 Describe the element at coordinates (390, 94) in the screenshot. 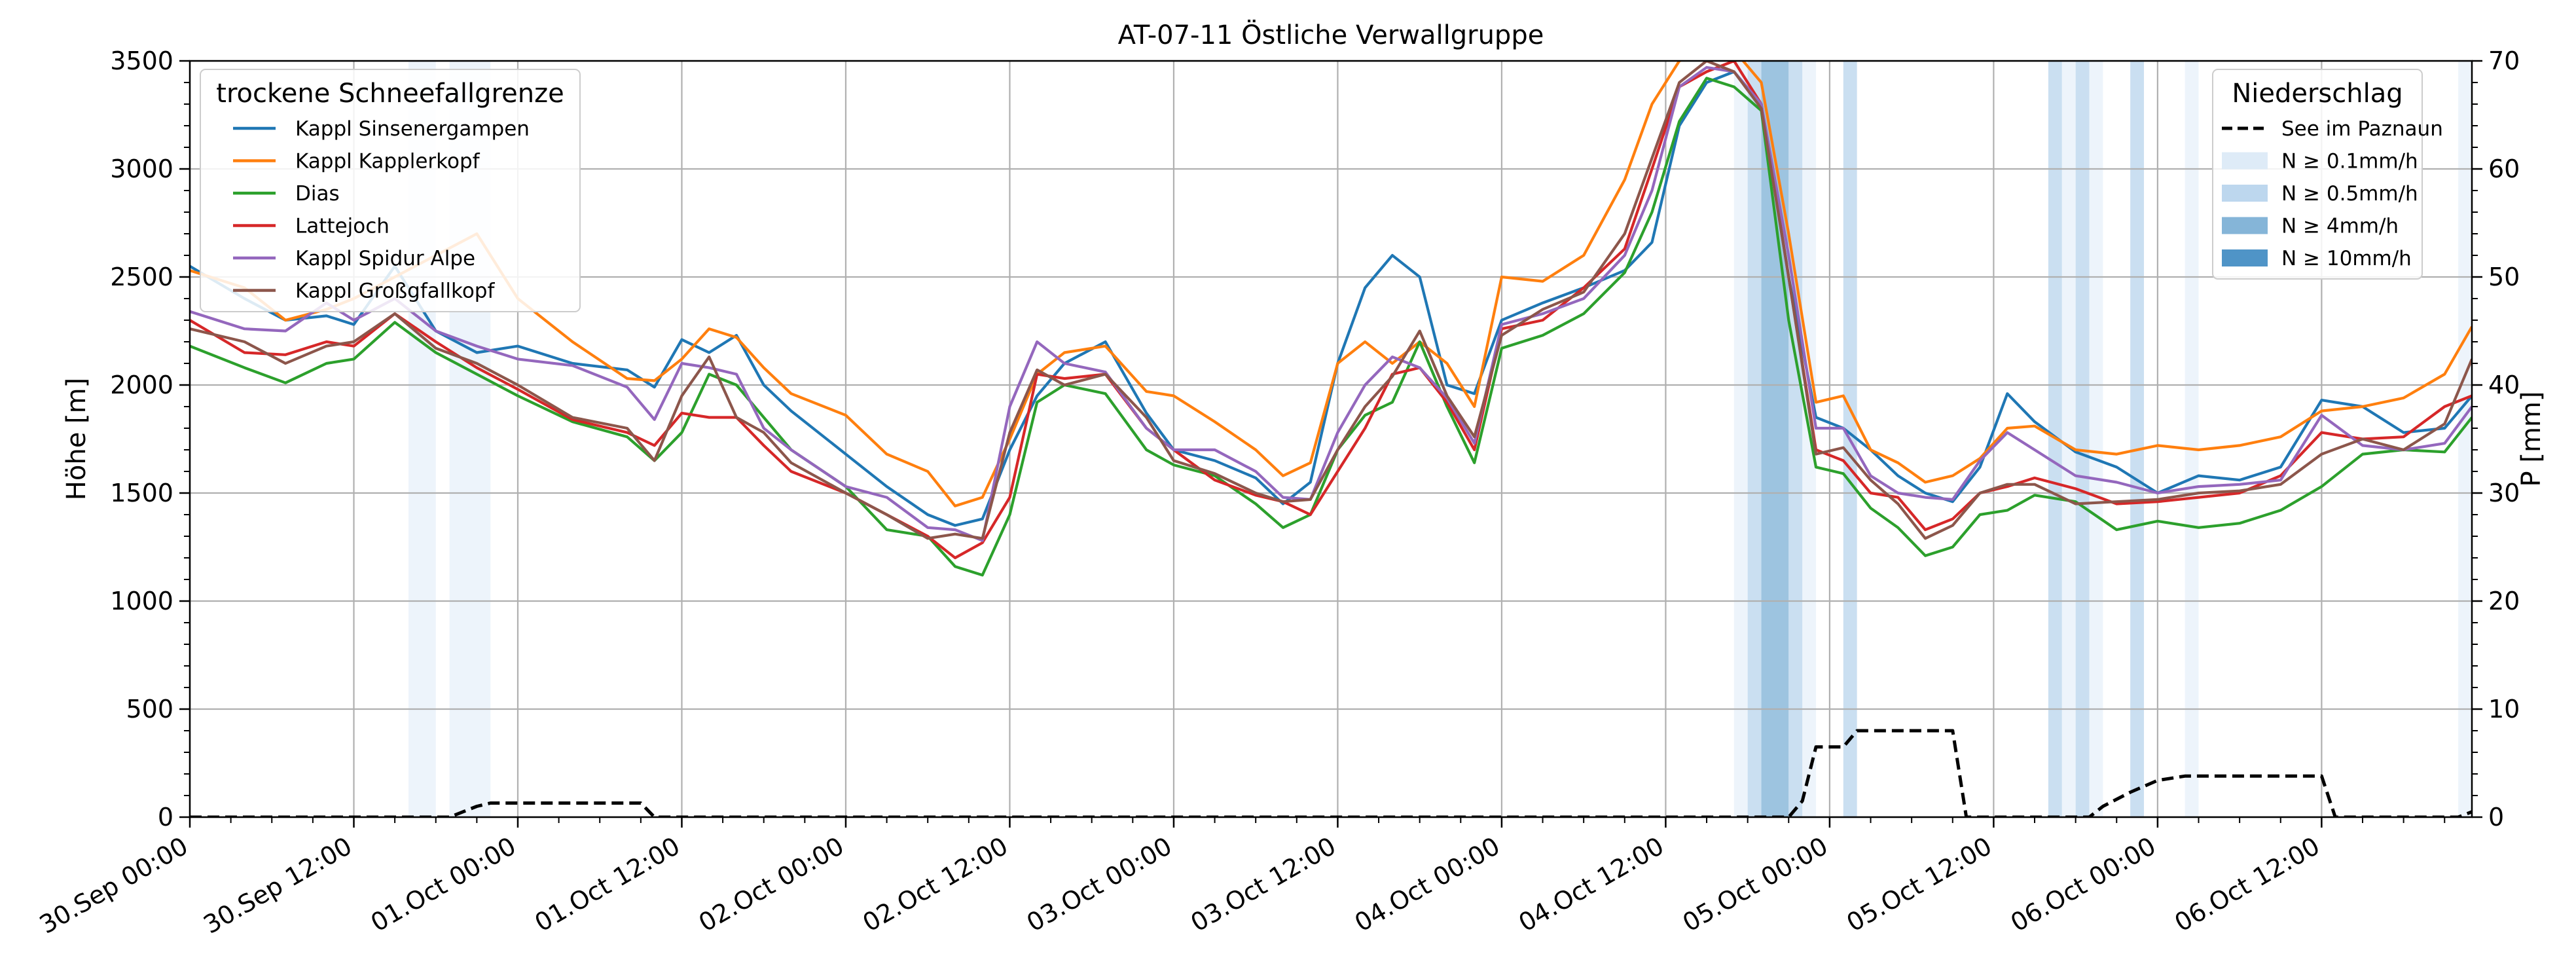

I see `legend-snow-title: trockene Schneefallgrenze` at that location.